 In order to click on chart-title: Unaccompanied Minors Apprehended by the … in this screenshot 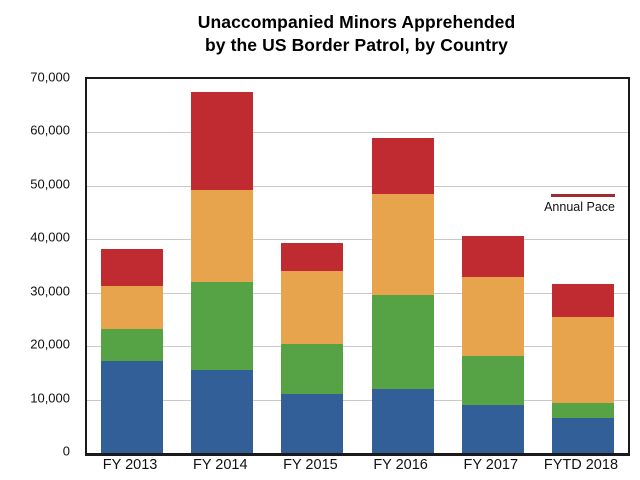, I will do `click(356, 34)`.